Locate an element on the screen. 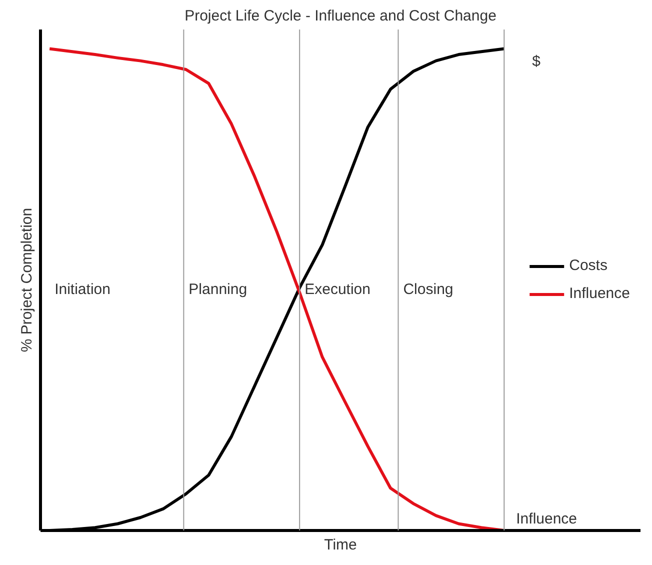 This screenshot has width=652, height=565. text: Influence is located at coordinates (547, 519).